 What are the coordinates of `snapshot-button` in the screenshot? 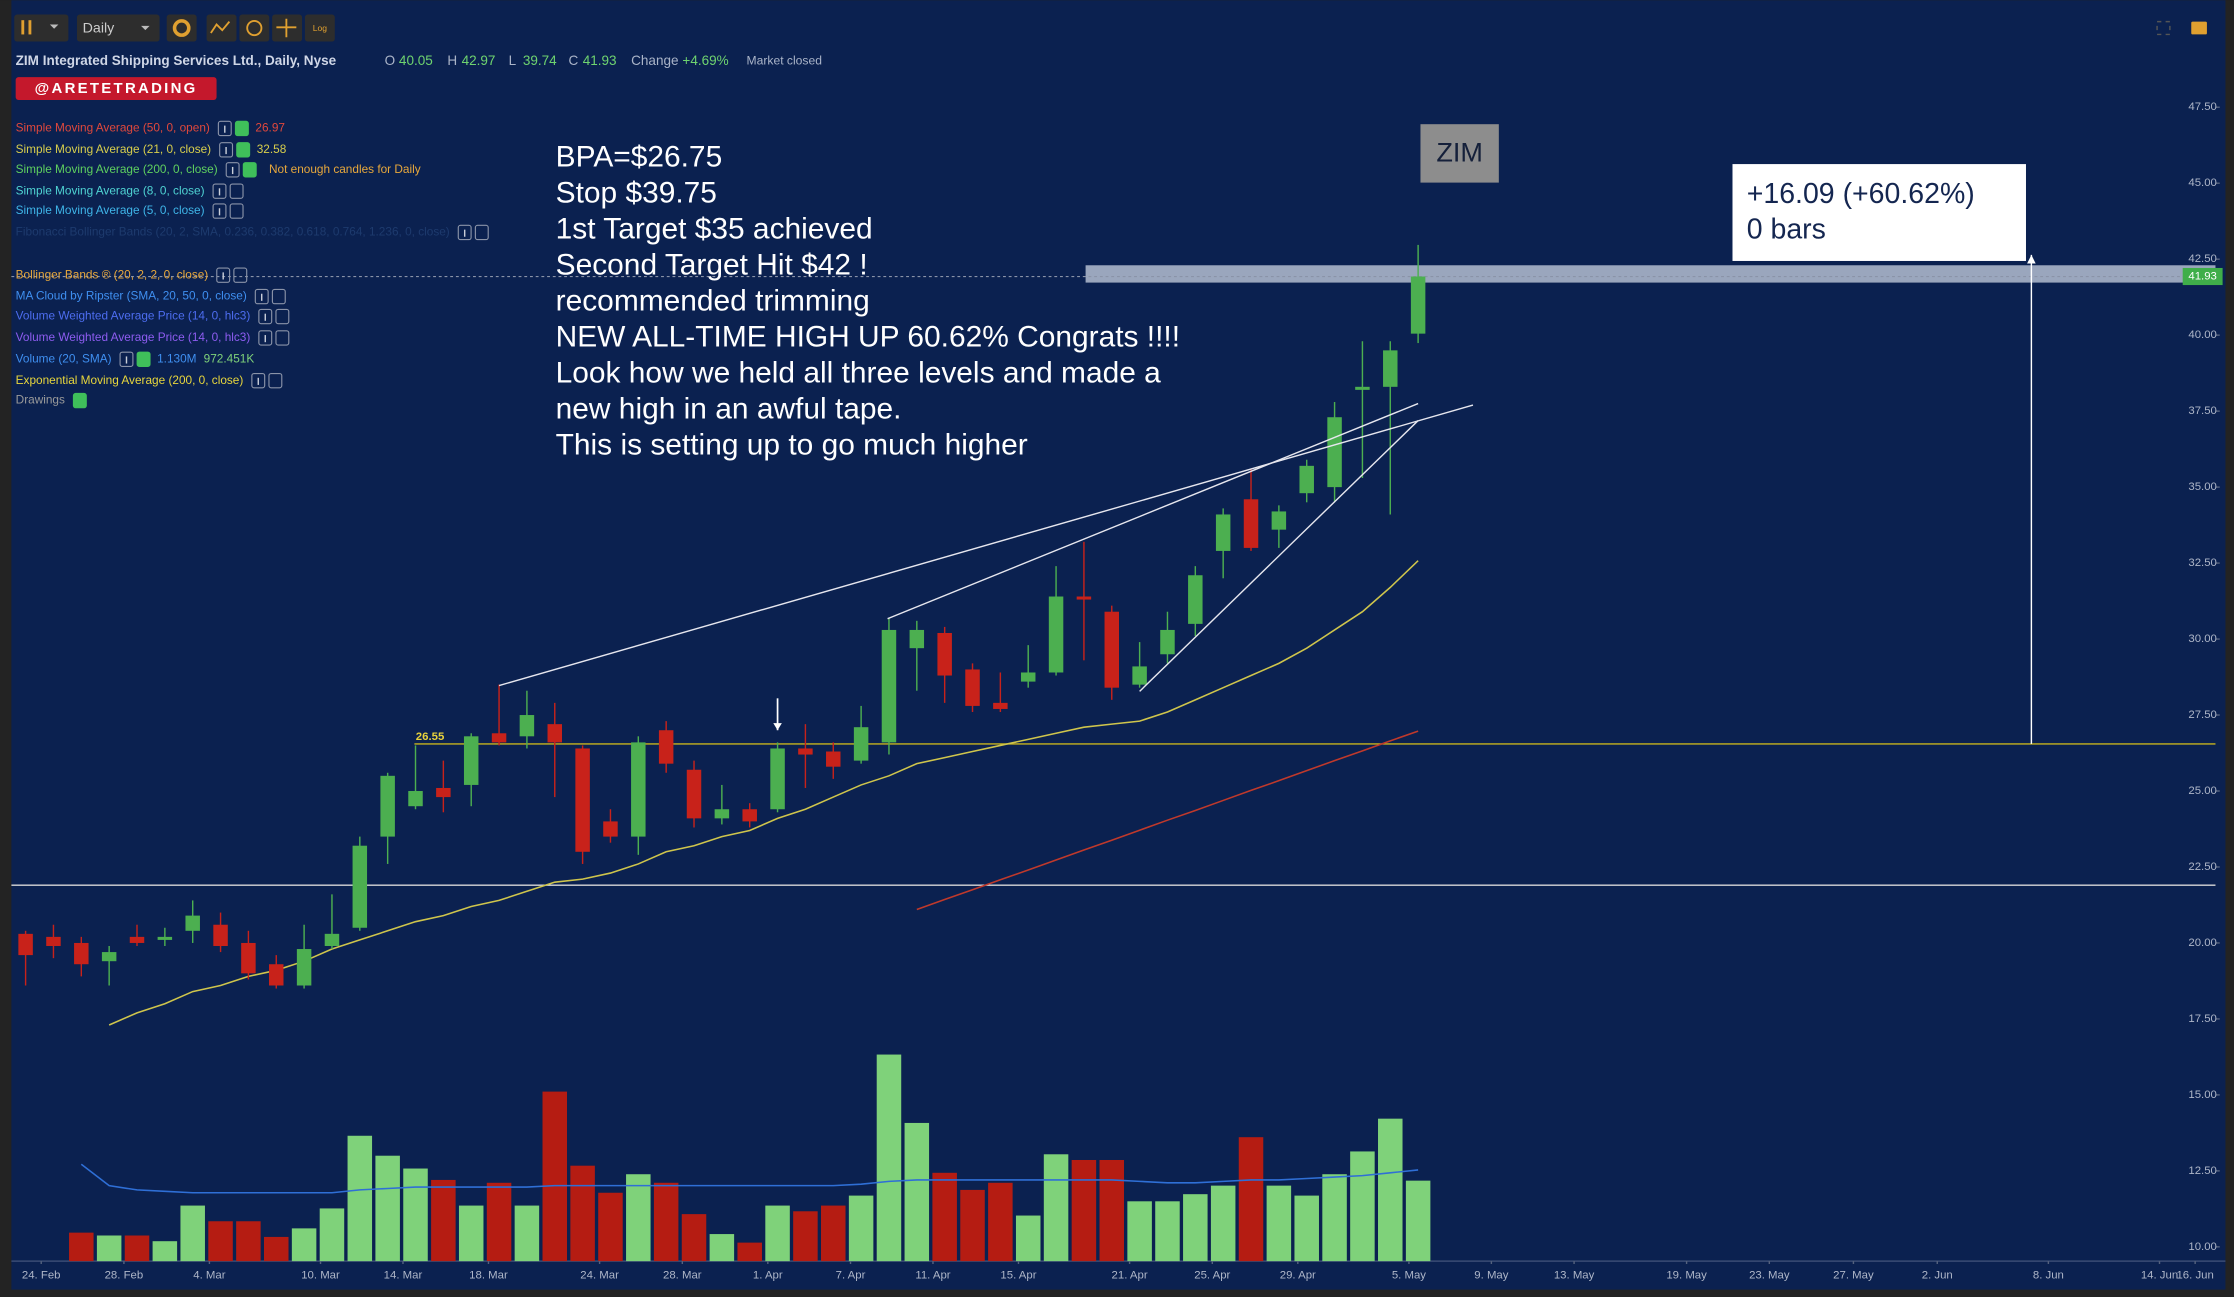 It's located at (2199, 28).